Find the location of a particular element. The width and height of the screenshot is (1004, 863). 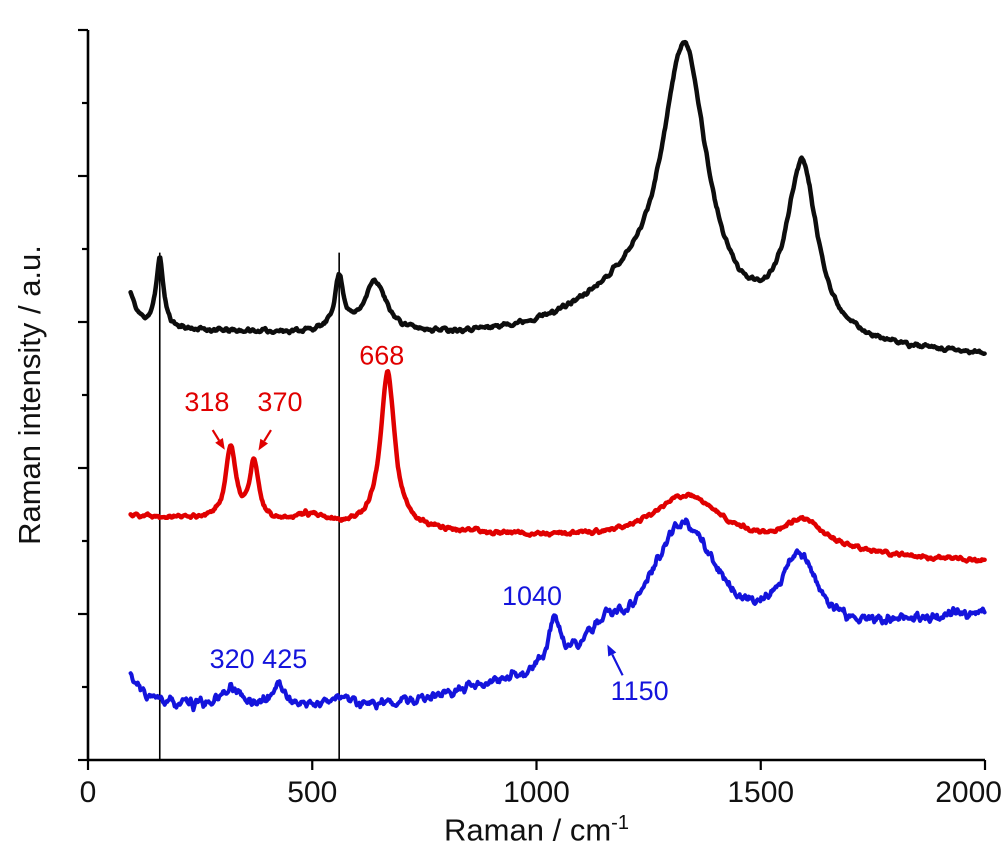

x-tick-label-1000: 1000 is located at coordinates (536, 792).